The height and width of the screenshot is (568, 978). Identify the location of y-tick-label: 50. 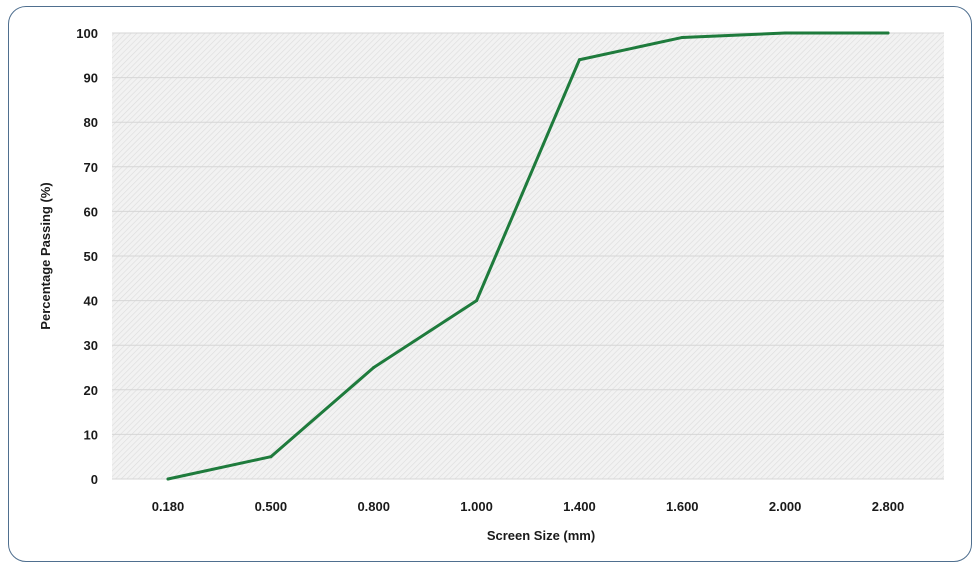
(91, 256).